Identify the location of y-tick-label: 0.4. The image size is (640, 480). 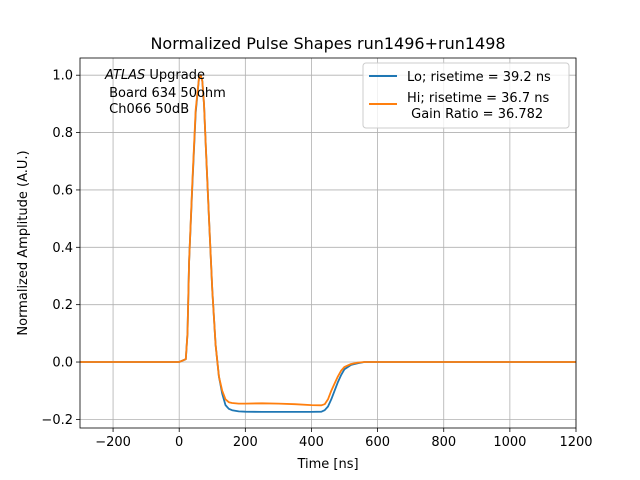
(62, 248).